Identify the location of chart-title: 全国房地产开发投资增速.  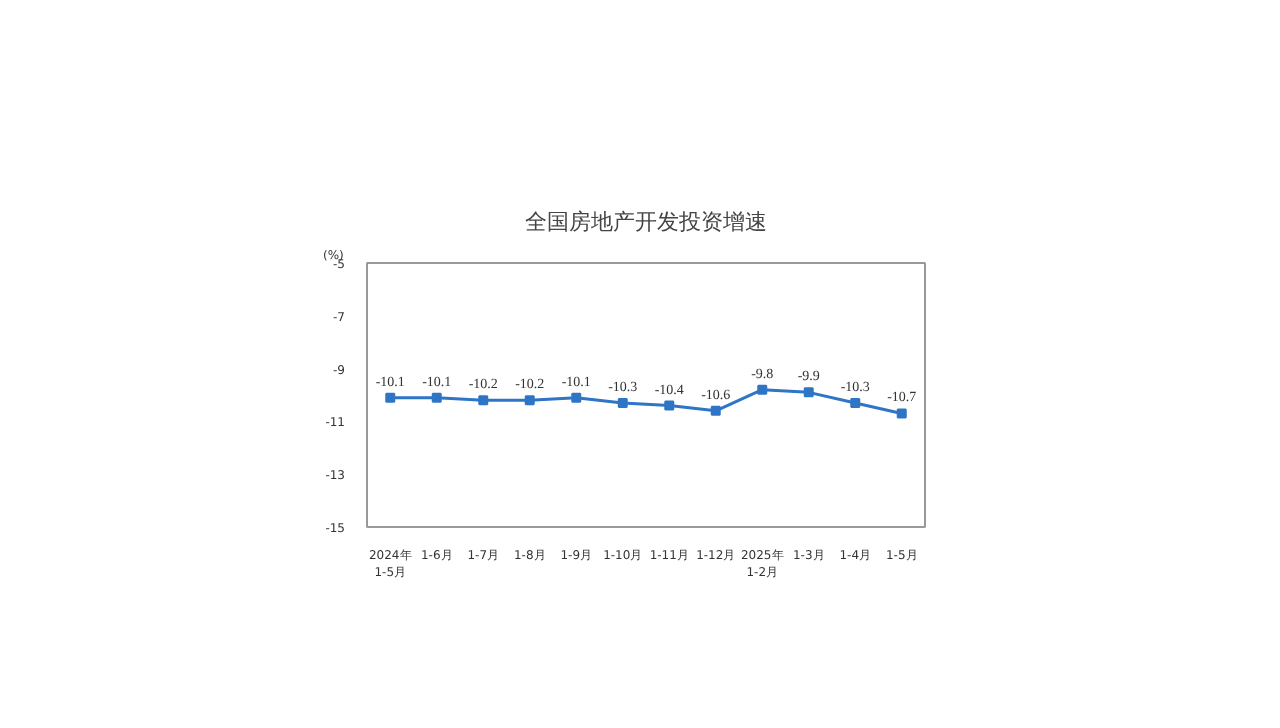
(646, 222).